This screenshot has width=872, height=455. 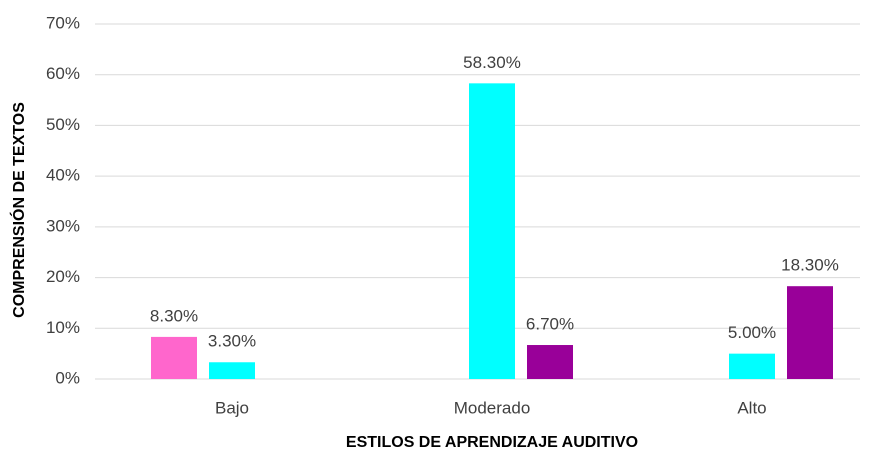 I want to click on value-label: 58.30%, so click(x=492, y=62).